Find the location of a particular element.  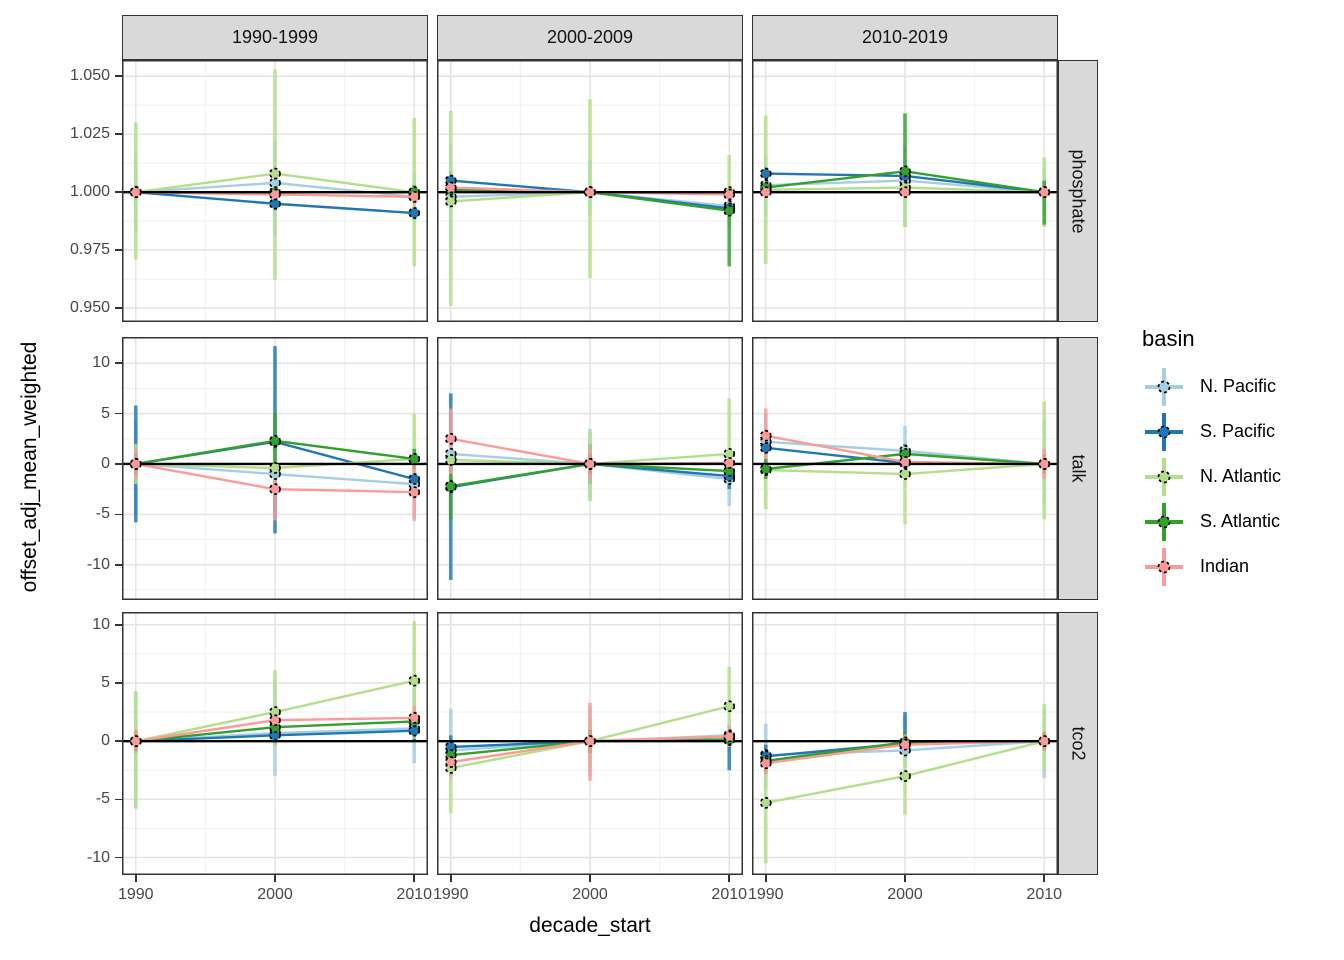

panel-phosphate-2000-2009 is located at coordinates (590, 191).